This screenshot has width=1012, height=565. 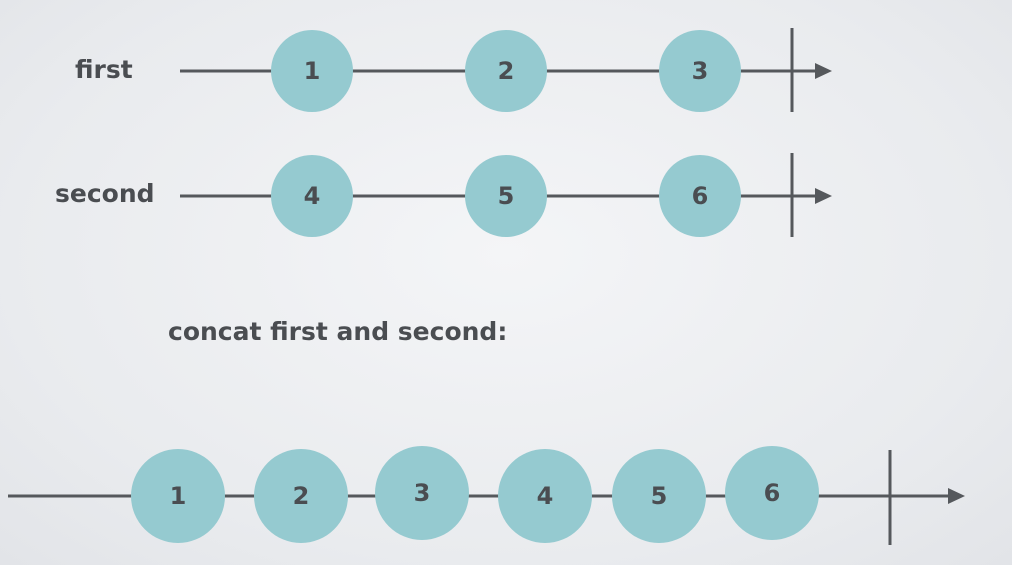 I want to click on timeline-result-arrowhead, so click(x=956, y=496).